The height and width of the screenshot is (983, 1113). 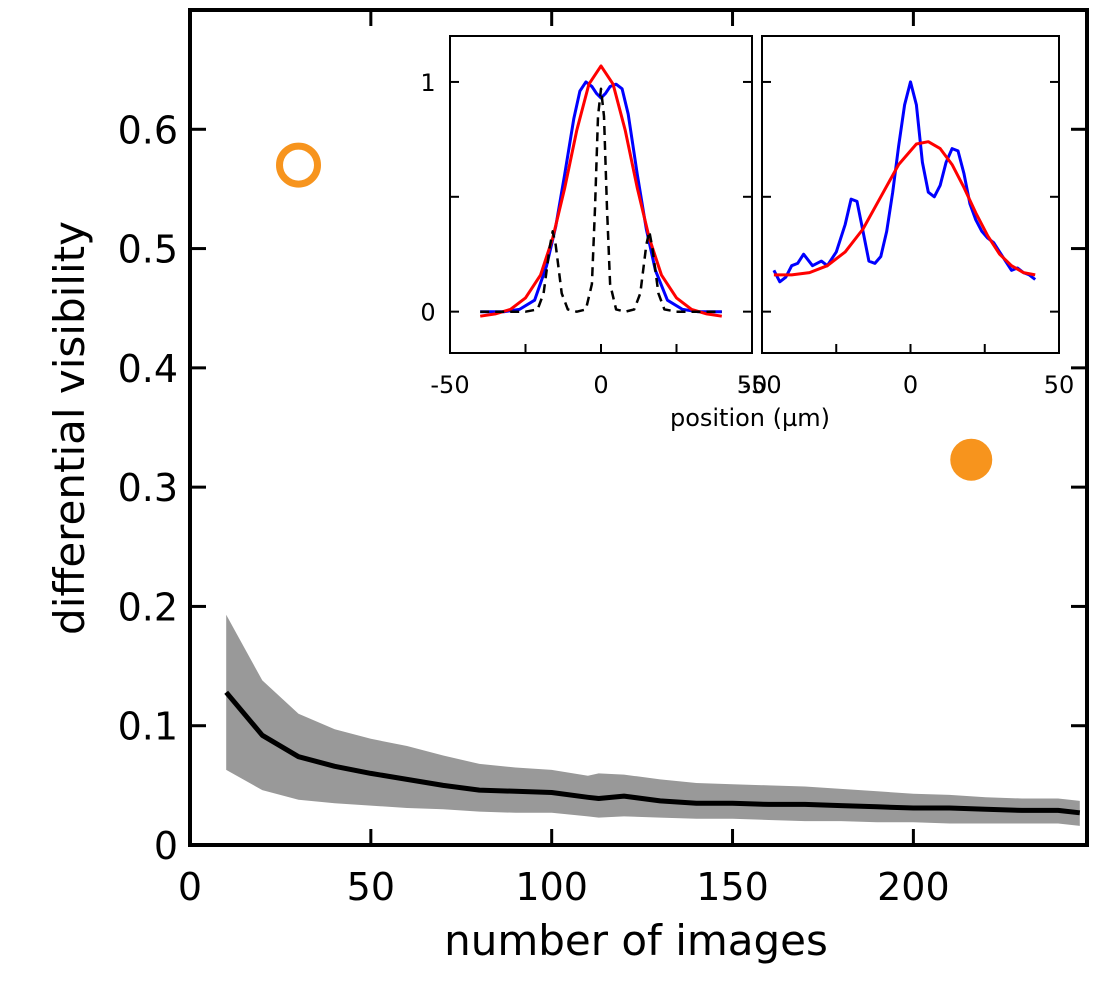 I want to click on x-tick-label: 150, so click(x=732, y=887).